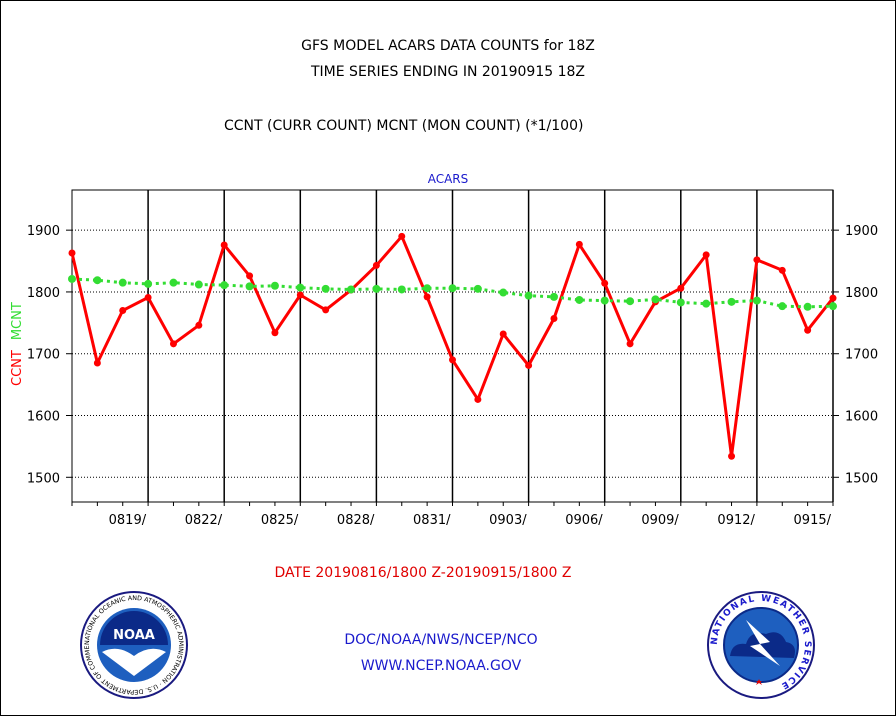  Describe the element at coordinates (861, 478) in the screenshot. I see `y-tick-label-right: 1500` at that location.